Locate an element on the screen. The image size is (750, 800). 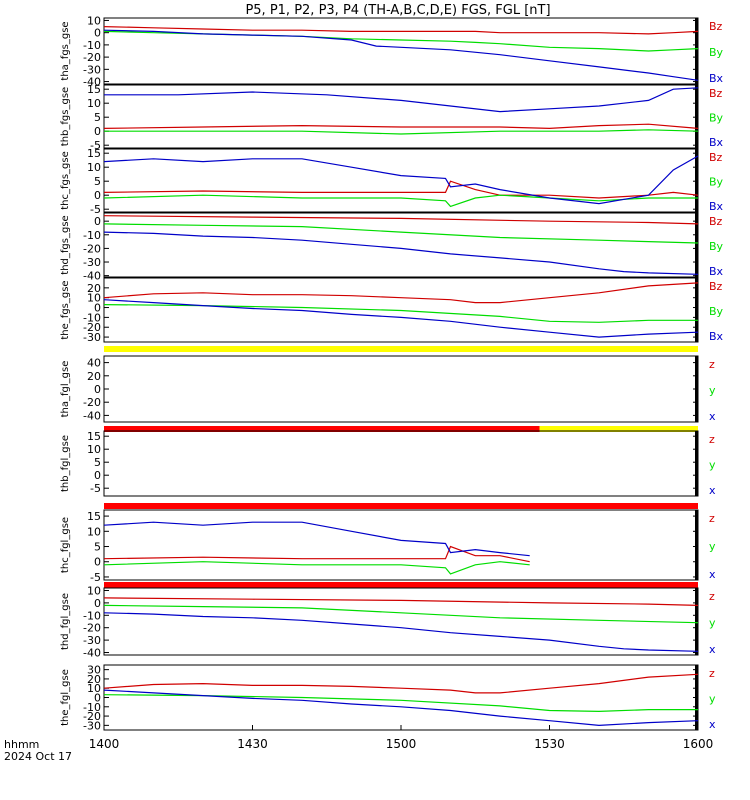
panel-ylabel: the_fgs_gse is located at coordinates (65, 309).